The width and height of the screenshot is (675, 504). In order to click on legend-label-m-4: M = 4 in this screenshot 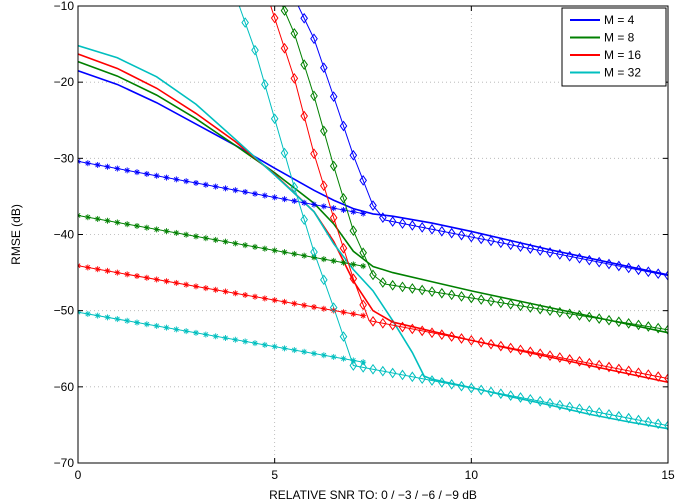, I will do `click(619, 20)`.